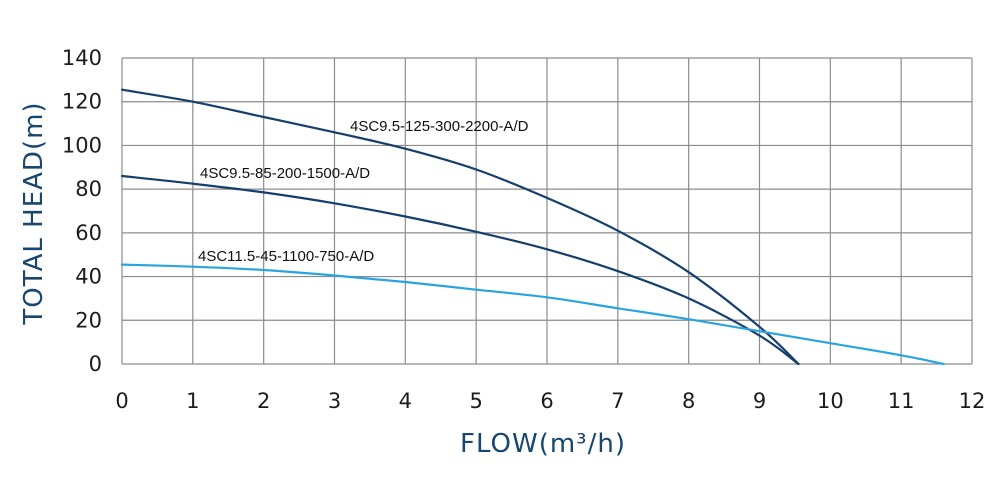 This screenshot has height=500, width=1000. Describe the element at coordinates (88, 320) in the screenshot. I see `y-tick-label: 20` at that location.